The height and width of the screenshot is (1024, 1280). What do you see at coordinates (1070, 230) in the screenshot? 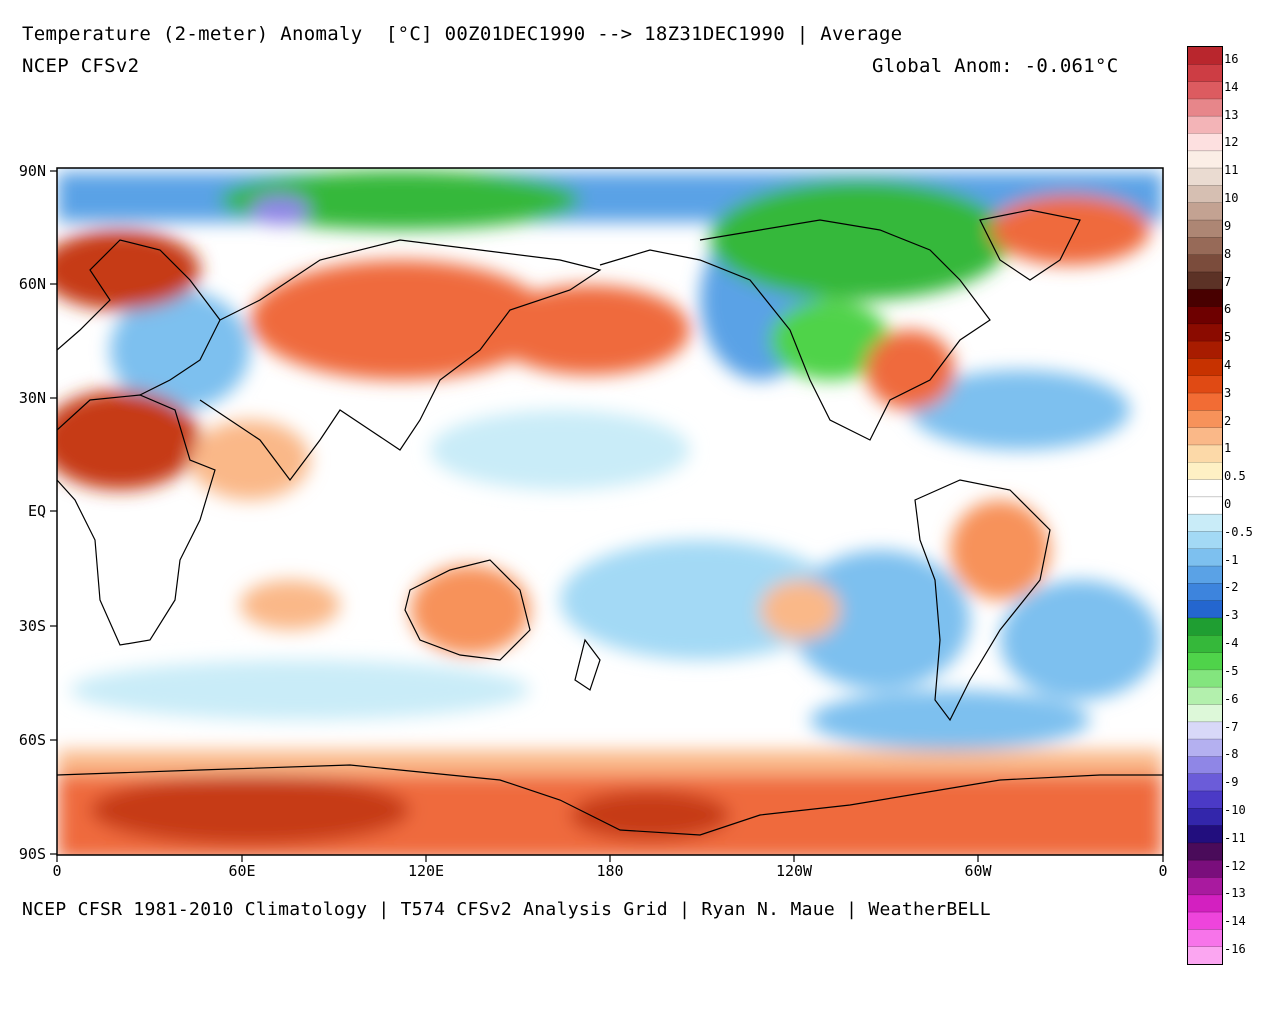
I see `warm-region-greenland` at bounding box center [1070, 230].